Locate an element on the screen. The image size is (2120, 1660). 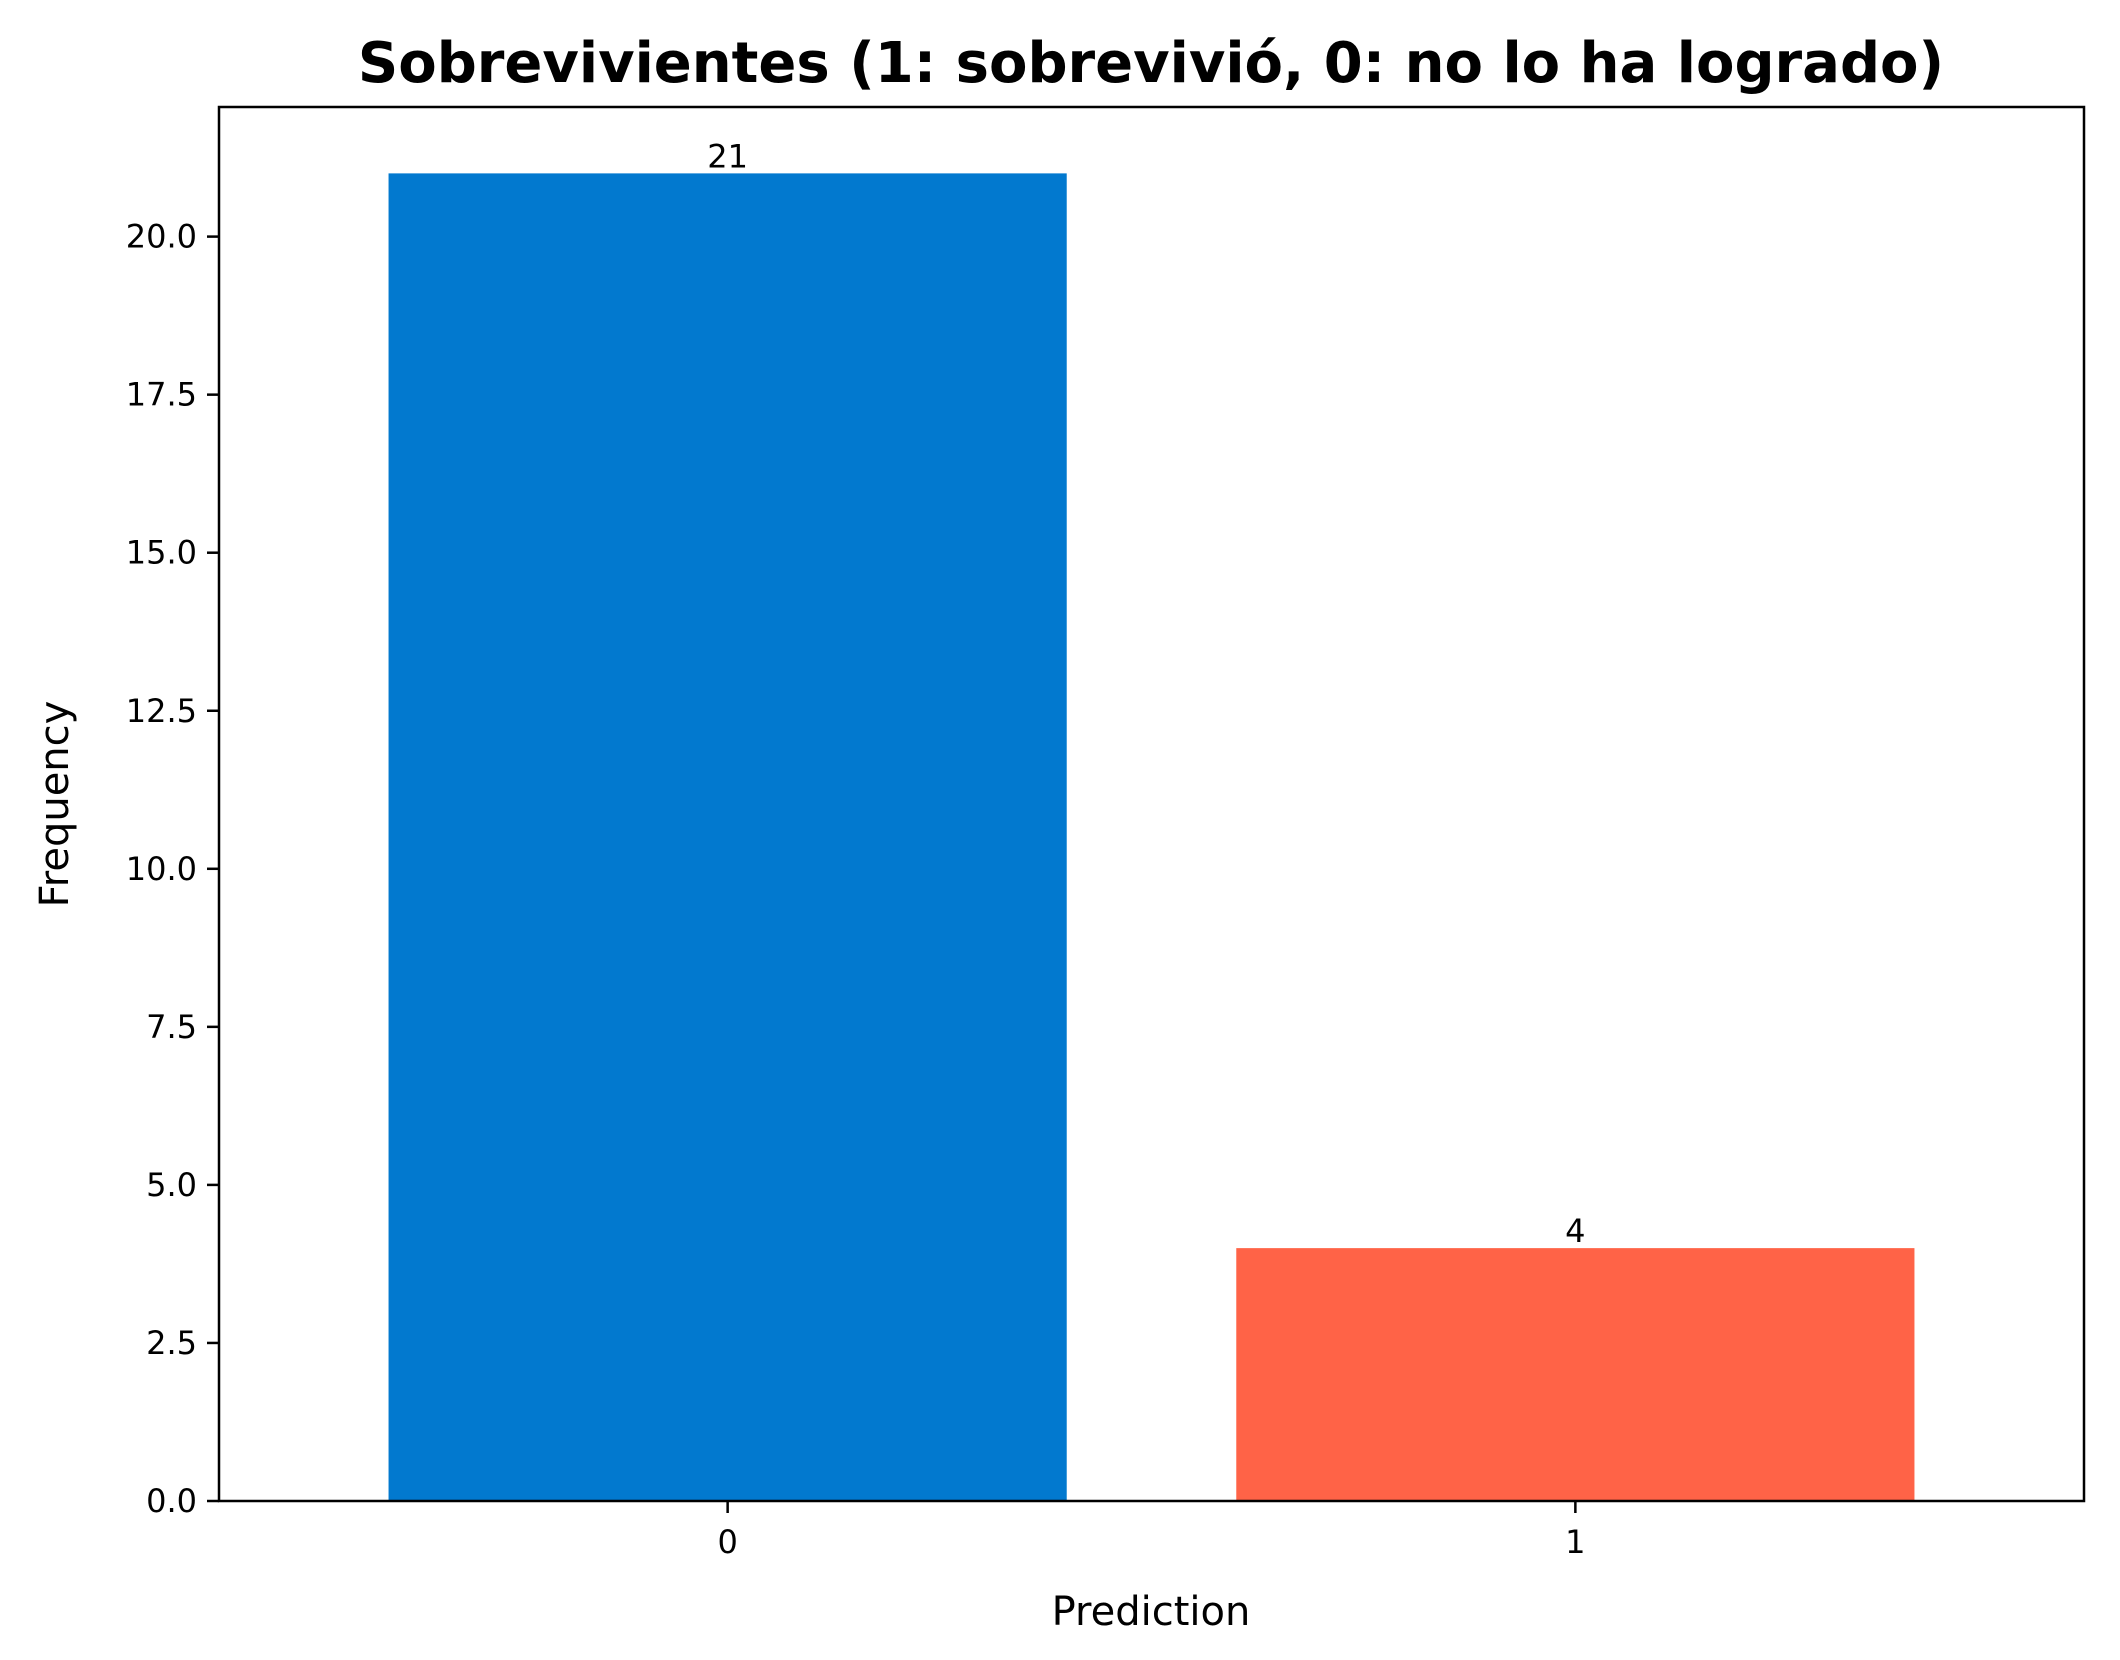
x-tick-label: 0 is located at coordinates (727, 1542).